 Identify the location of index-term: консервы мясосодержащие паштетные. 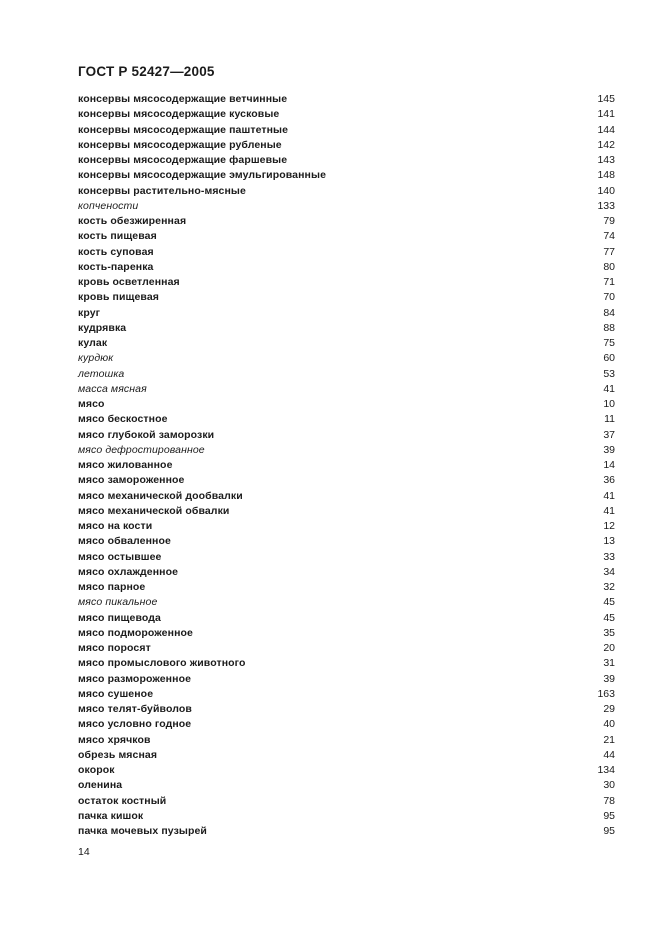
(183, 129).